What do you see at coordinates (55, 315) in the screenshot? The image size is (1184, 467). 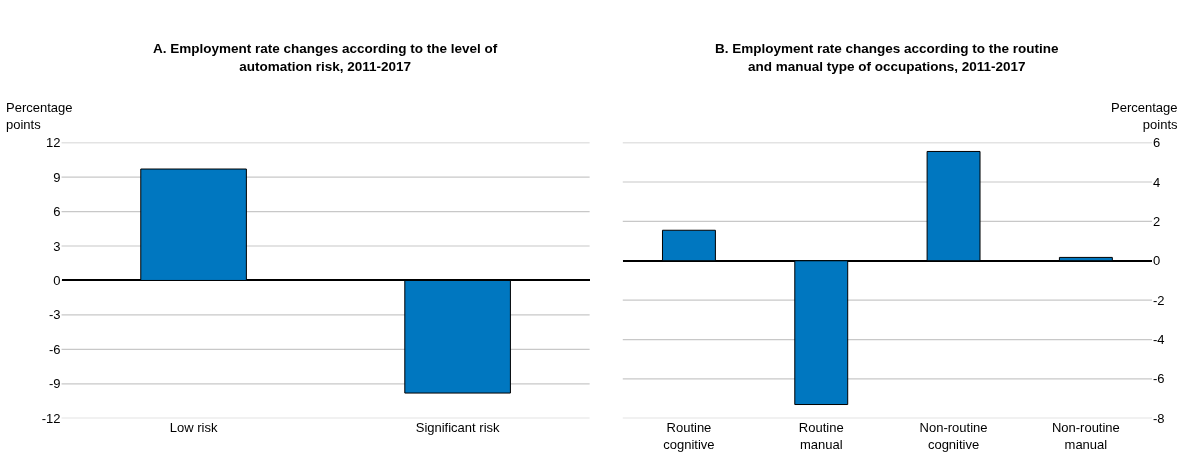 I see `y-tick-label: -3` at bounding box center [55, 315].